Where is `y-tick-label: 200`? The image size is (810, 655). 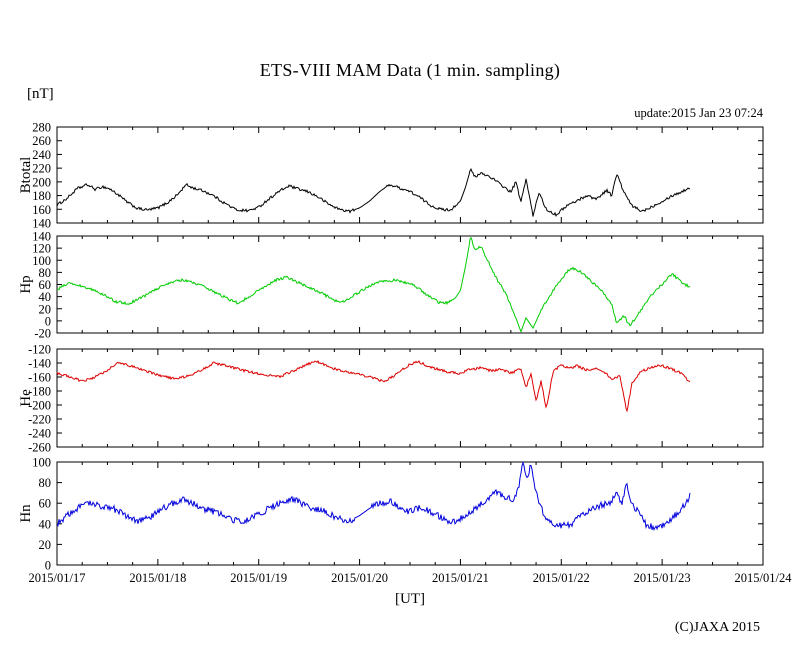 y-tick-label: 200 is located at coordinates (41, 182).